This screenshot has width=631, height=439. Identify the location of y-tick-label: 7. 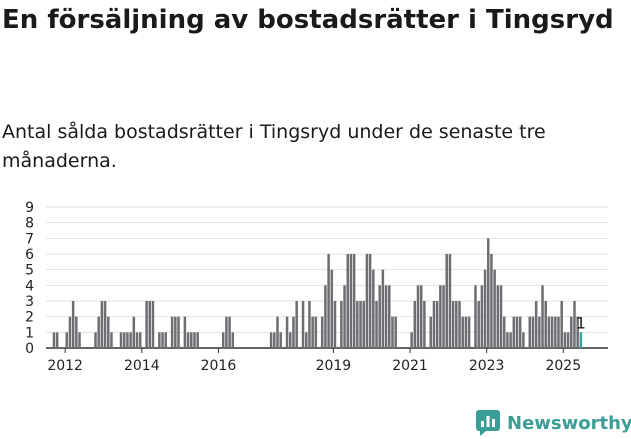
(29, 239).